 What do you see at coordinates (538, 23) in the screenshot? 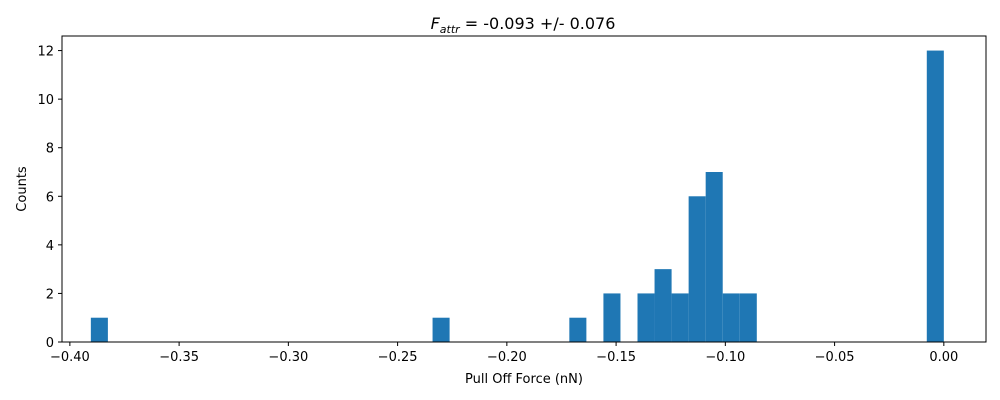
I see `title-rest: = -0.093 +/- 0.076` at bounding box center [538, 23].